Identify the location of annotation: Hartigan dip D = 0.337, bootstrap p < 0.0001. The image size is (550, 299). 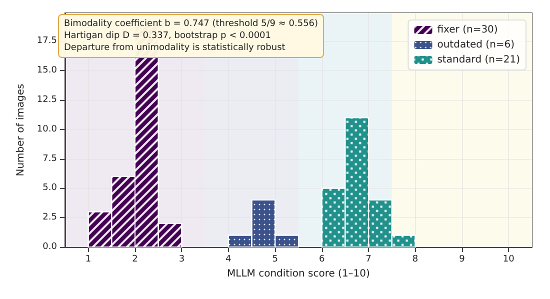
(167, 36).